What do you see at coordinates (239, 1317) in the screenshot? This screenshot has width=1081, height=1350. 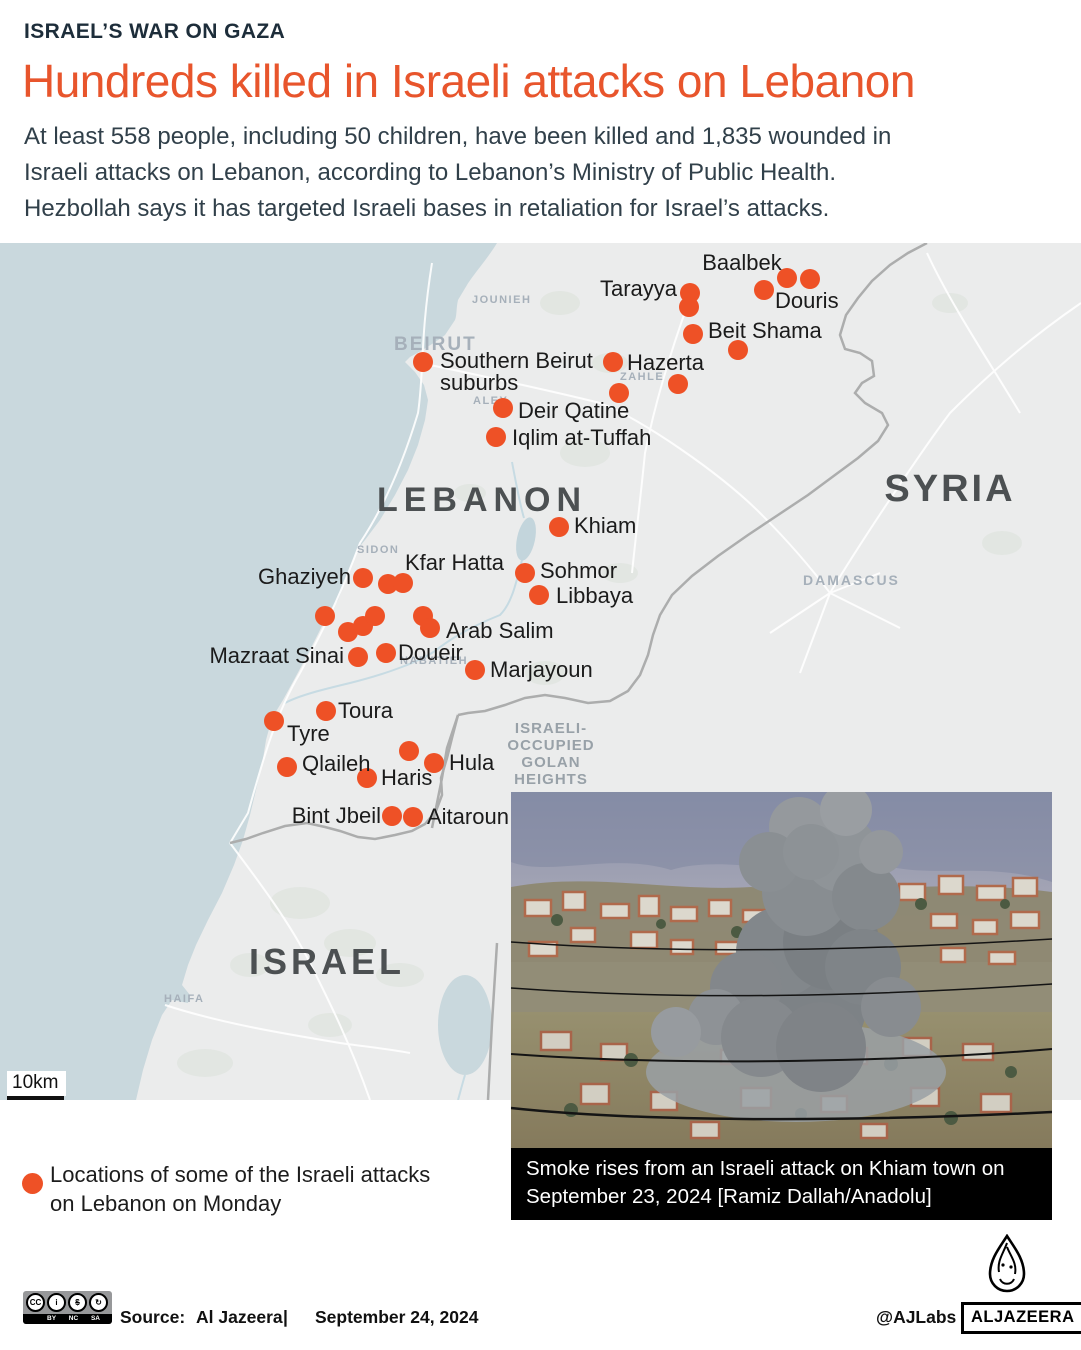 I see `source-value: Al Jazeera` at bounding box center [239, 1317].